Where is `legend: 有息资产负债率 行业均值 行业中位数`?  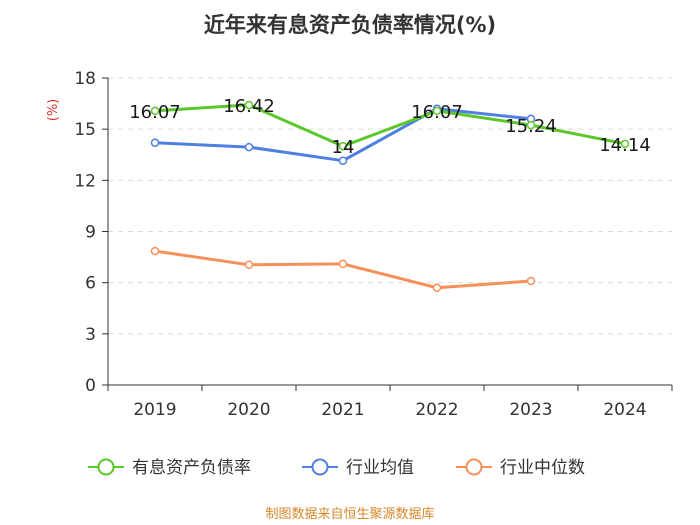
legend: 有息资产负债率 行业均值 行业中位数 is located at coordinates (336, 468).